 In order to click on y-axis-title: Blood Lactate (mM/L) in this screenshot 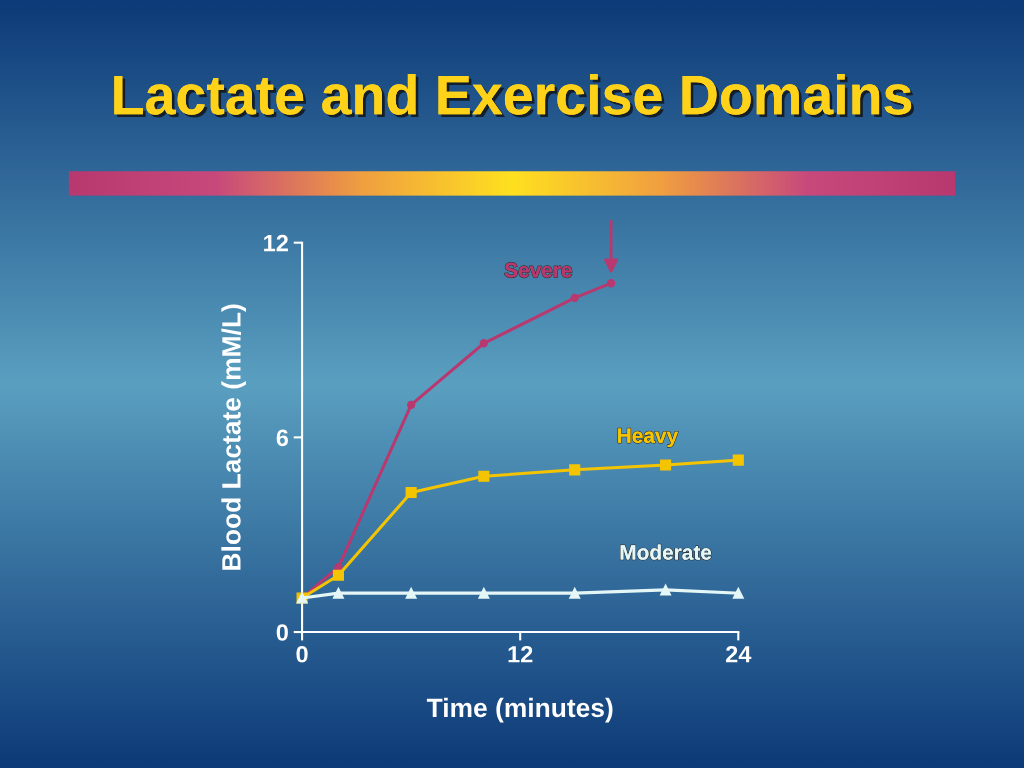, I will do `click(233, 437)`.